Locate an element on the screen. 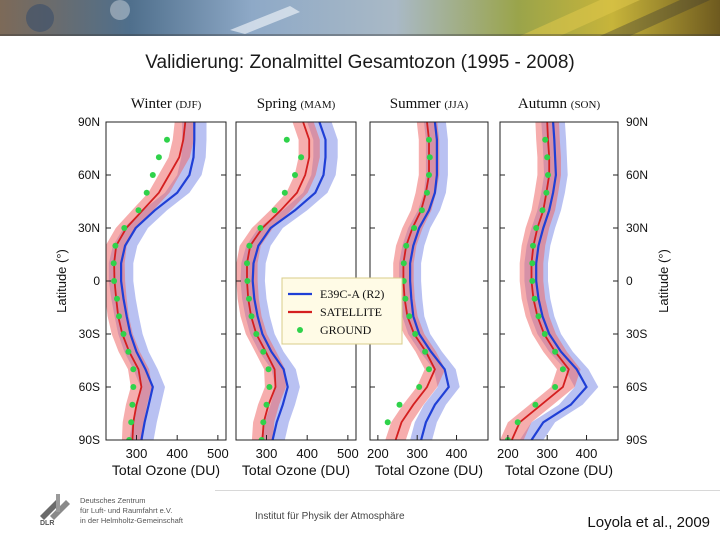 The image size is (720, 540). panel-season-name: Spring is located at coordinates (279, 104).